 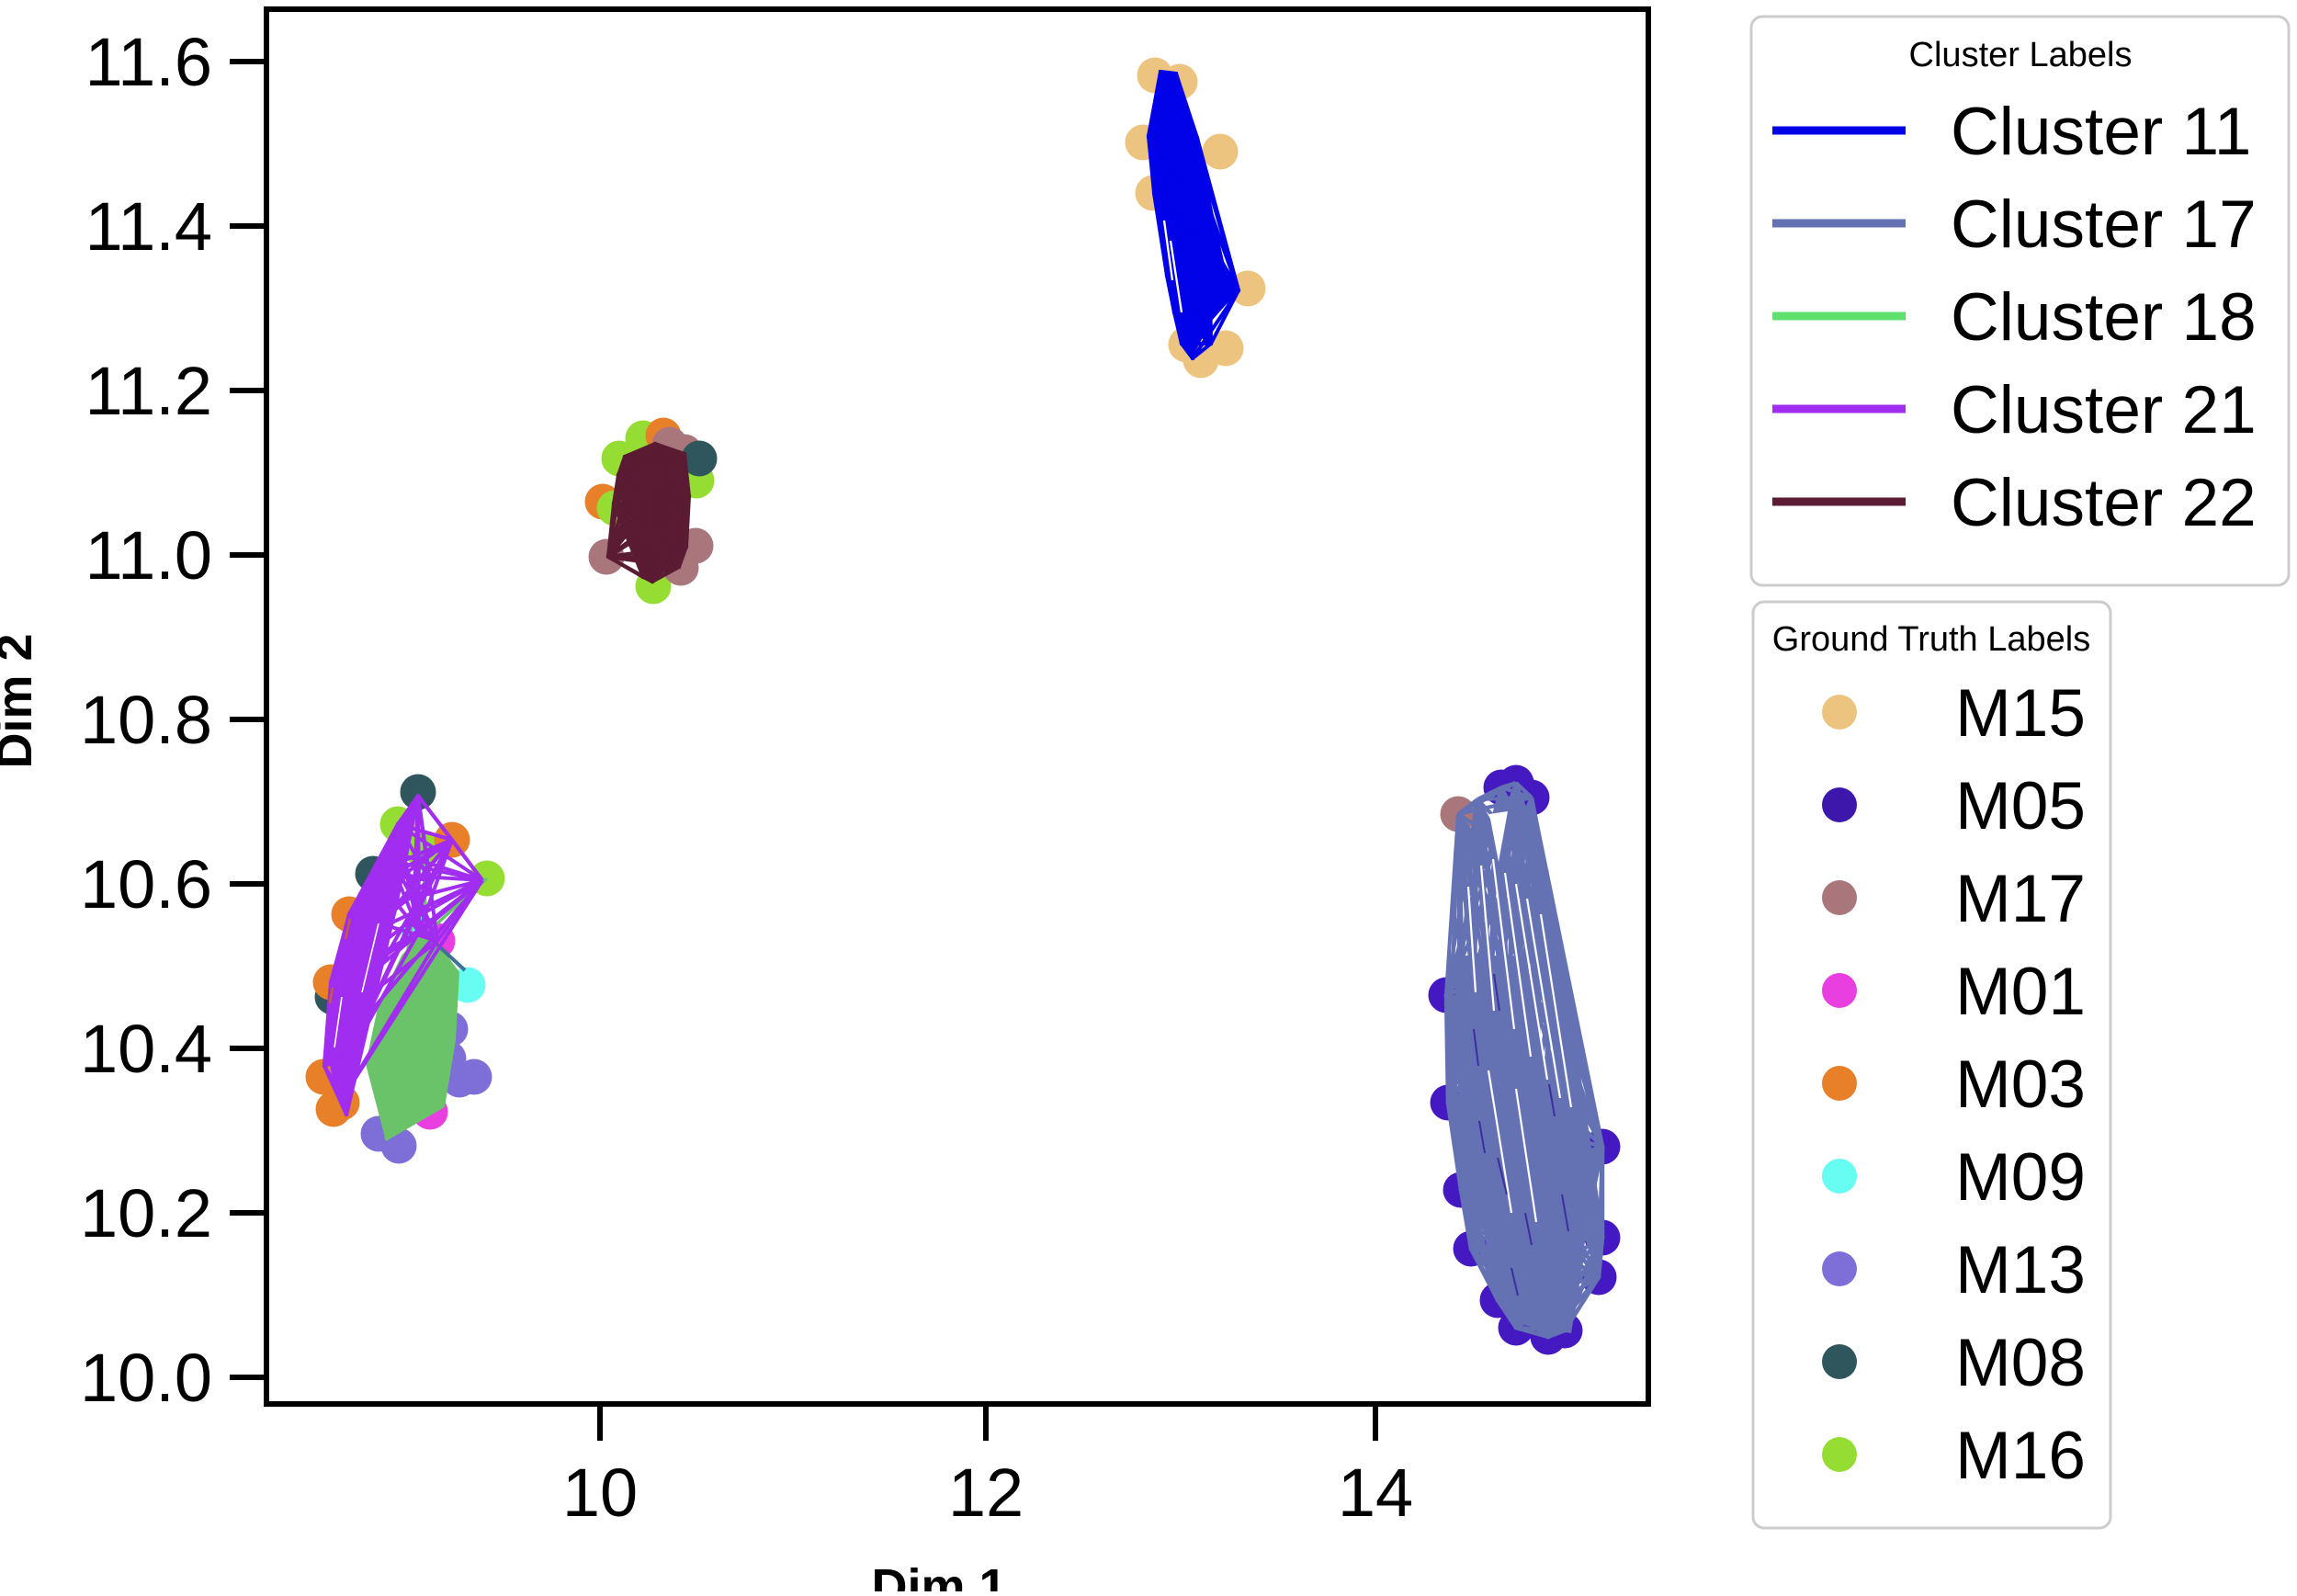 What do you see at coordinates (938, 1575) in the screenshot?
I see `svg-text: Dim 1` at bounding box center [938, 1575].